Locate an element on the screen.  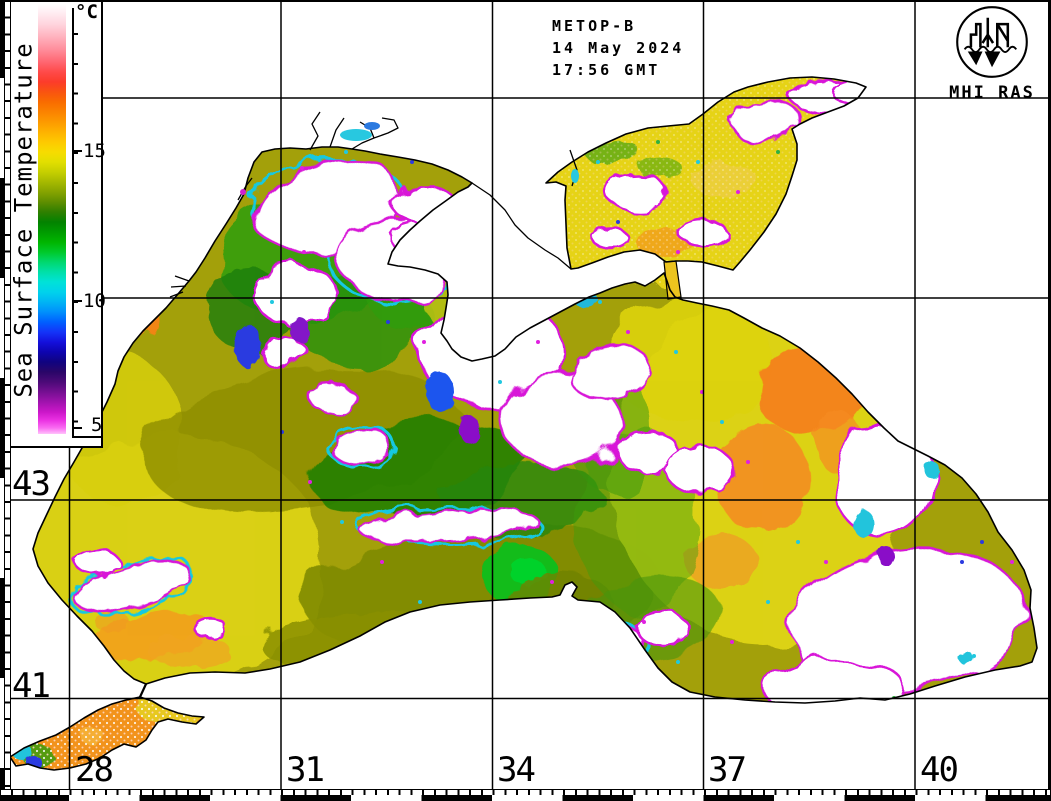
danube-delta-arms is located at coordinates (179, 286).